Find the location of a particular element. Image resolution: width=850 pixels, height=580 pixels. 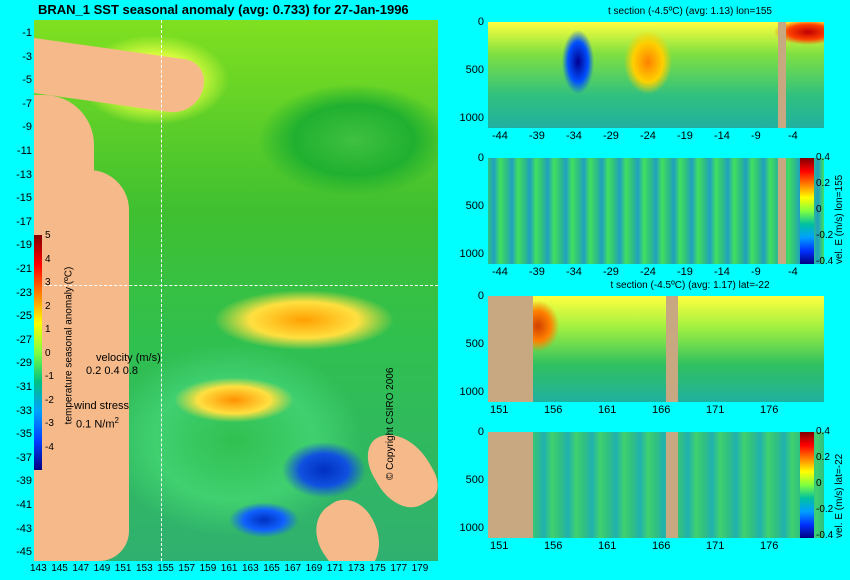

map-colorbar-label: temperature seasonal anomaly (ºC) is located at coordinates (69, 345).